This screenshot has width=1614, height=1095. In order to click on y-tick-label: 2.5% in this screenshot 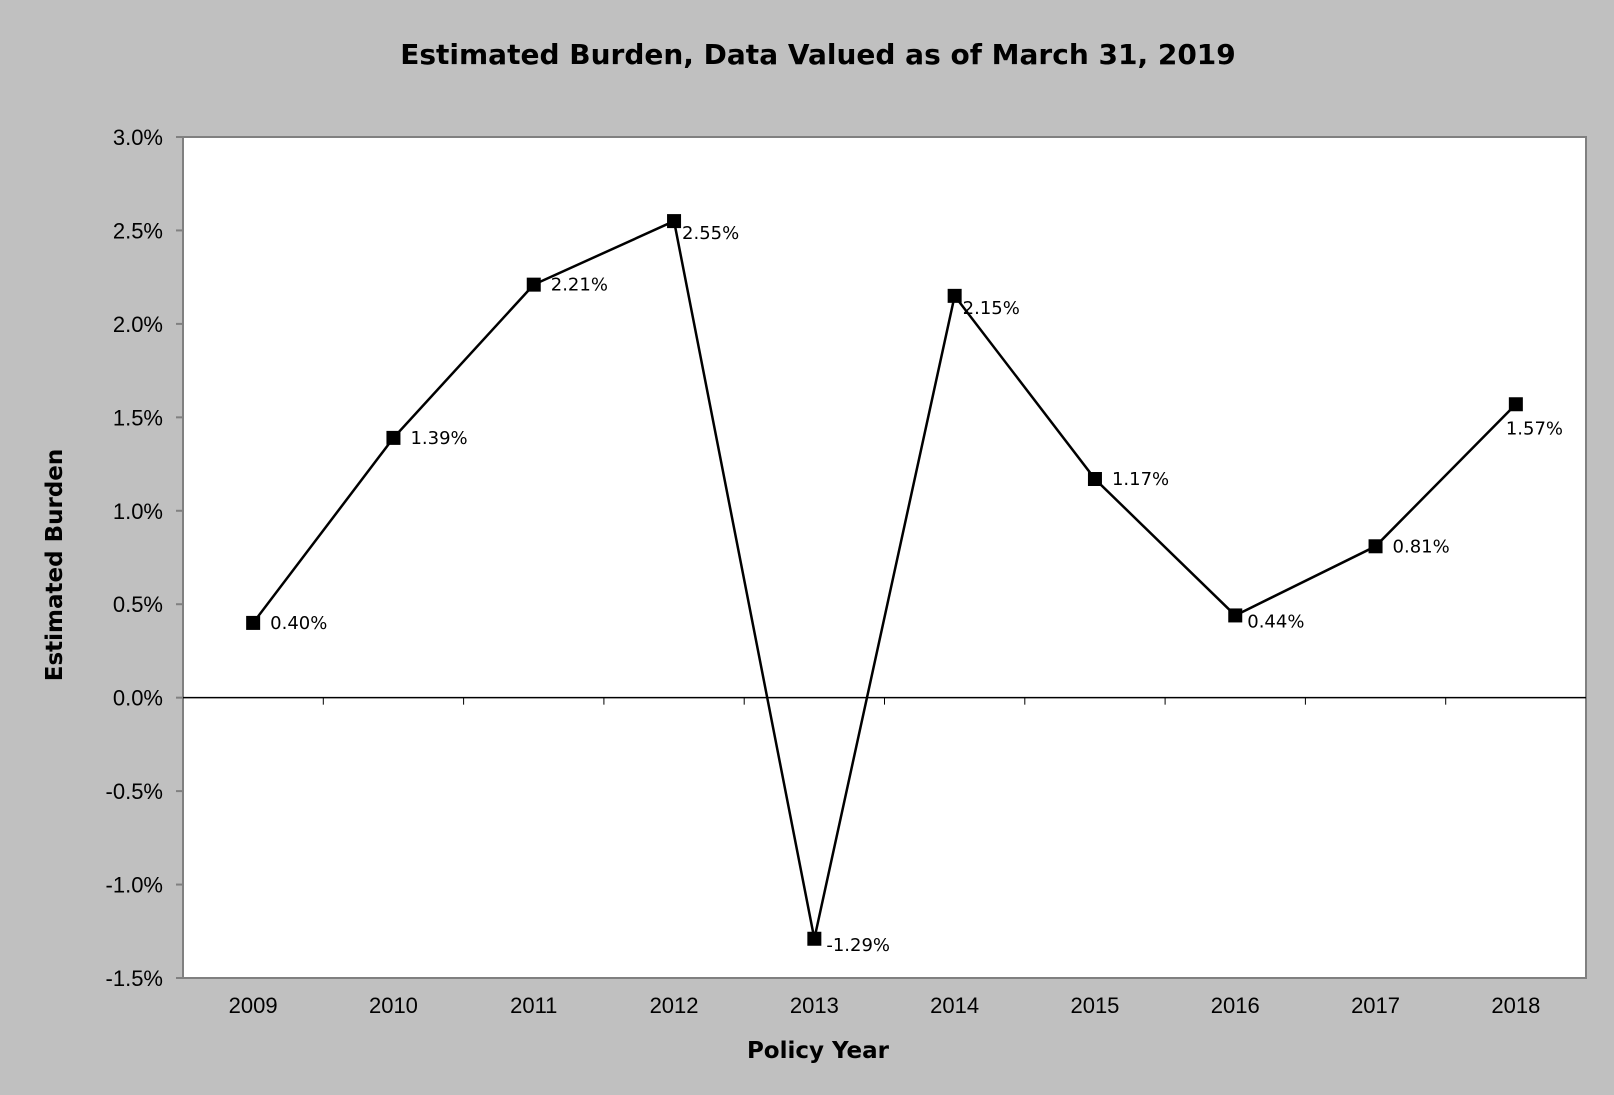, I will do `click(138, 230)`.